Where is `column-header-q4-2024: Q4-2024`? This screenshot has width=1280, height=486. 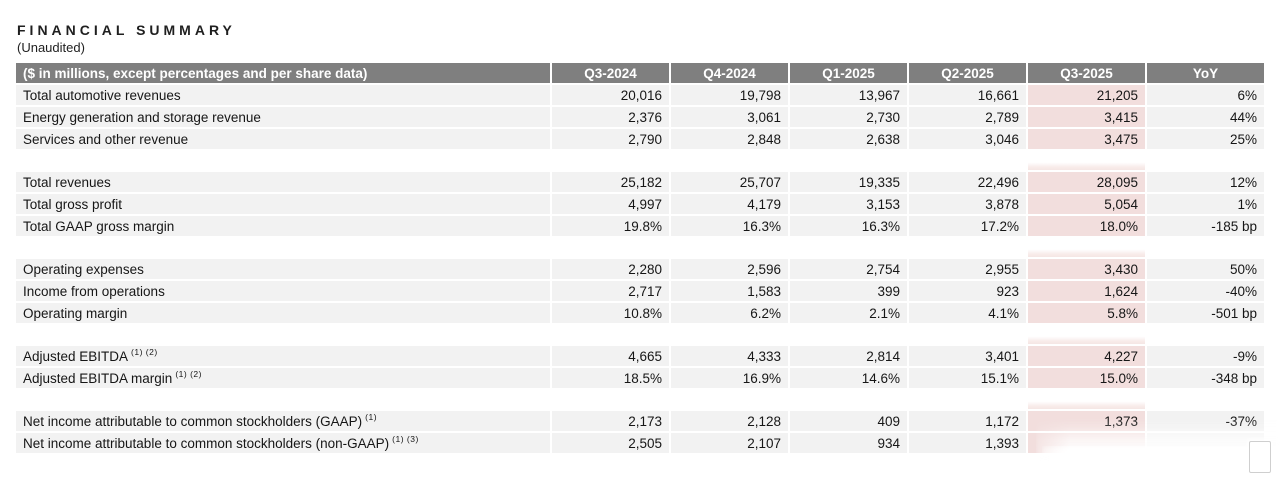 column-header-q4-2024: Q4-2024 is located at coordinates (729, 73).